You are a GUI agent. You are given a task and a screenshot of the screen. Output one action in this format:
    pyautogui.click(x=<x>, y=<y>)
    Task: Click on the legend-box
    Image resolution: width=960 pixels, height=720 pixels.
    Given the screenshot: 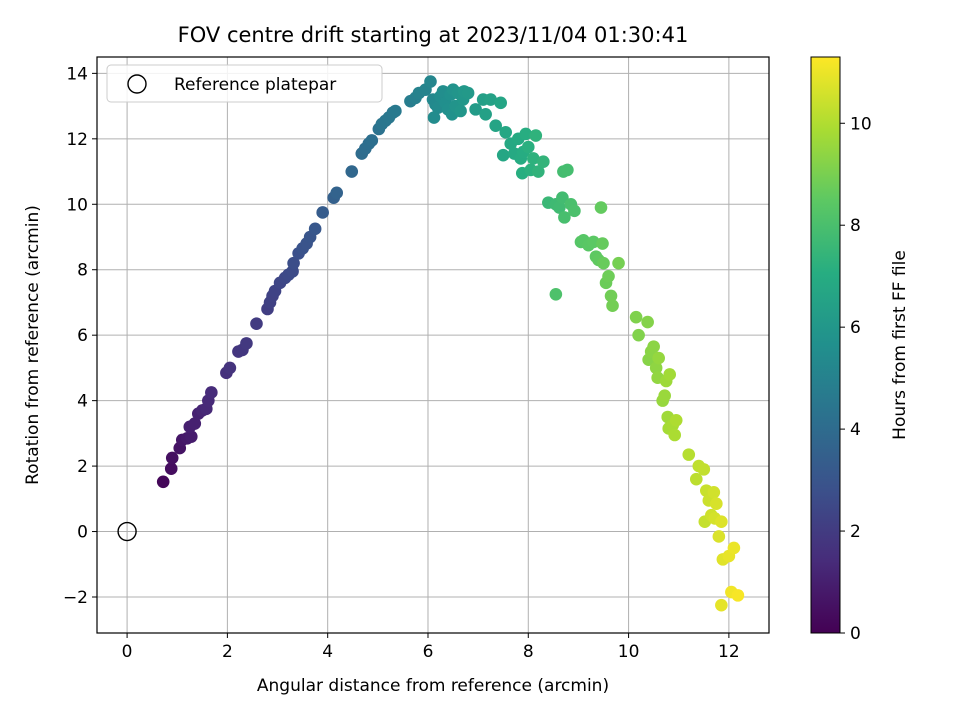 What is the action you would take?
    pyautogui.click(x=244, y=83)
    